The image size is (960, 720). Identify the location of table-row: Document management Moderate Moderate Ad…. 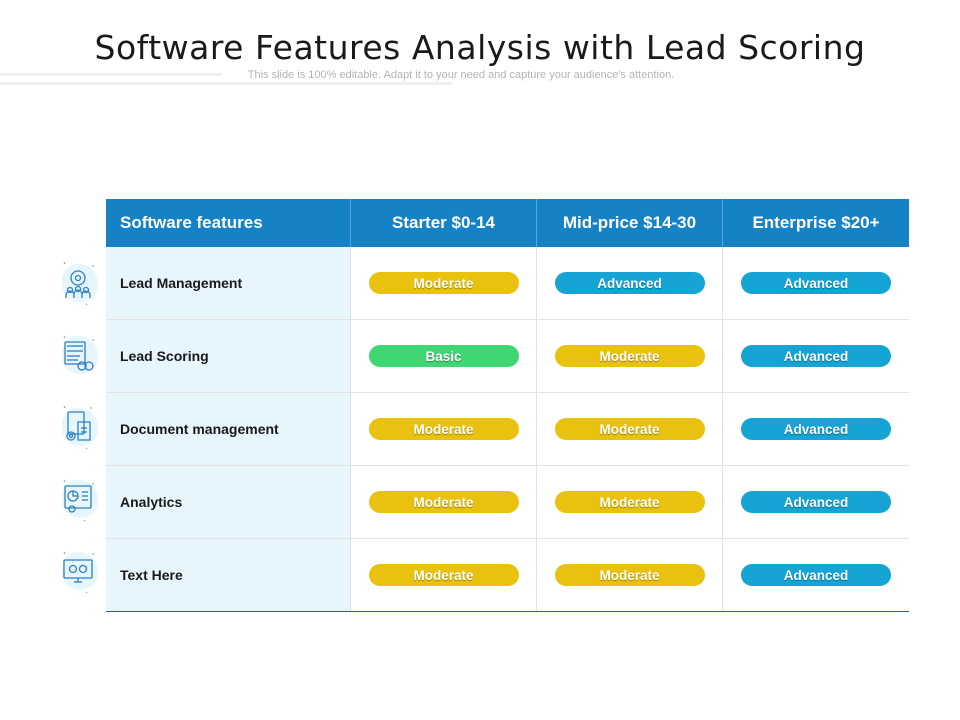
(507, 429).